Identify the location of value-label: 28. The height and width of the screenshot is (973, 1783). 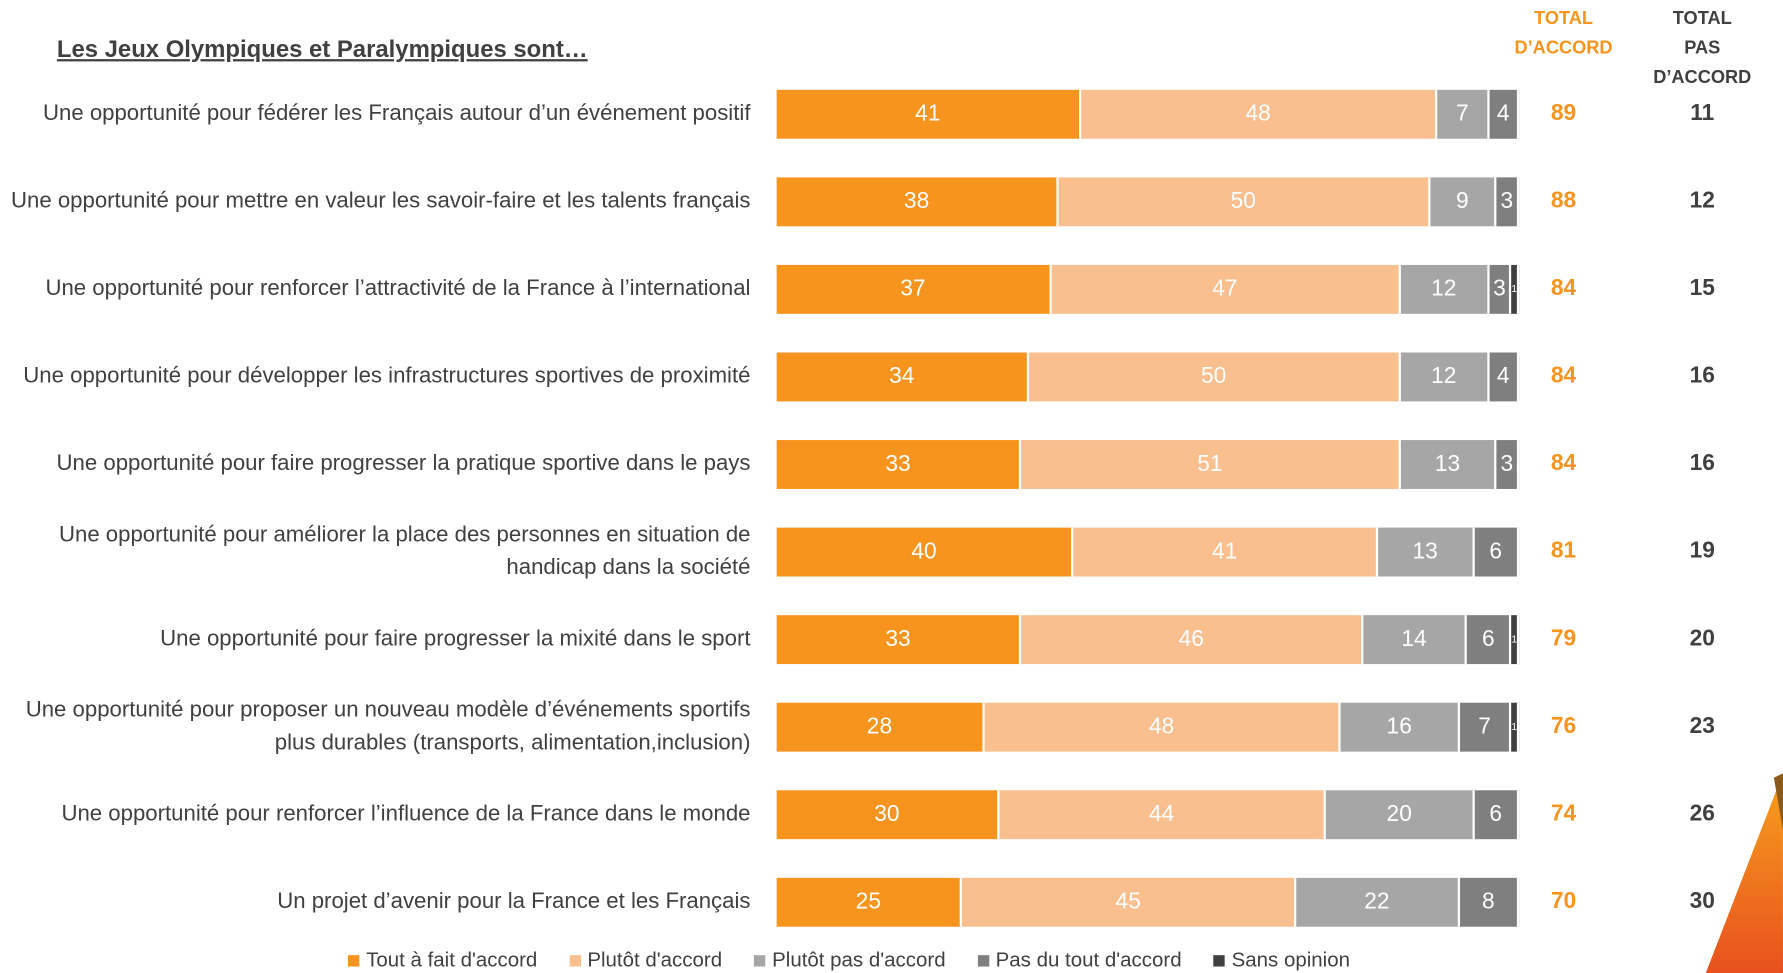
(879, 726).